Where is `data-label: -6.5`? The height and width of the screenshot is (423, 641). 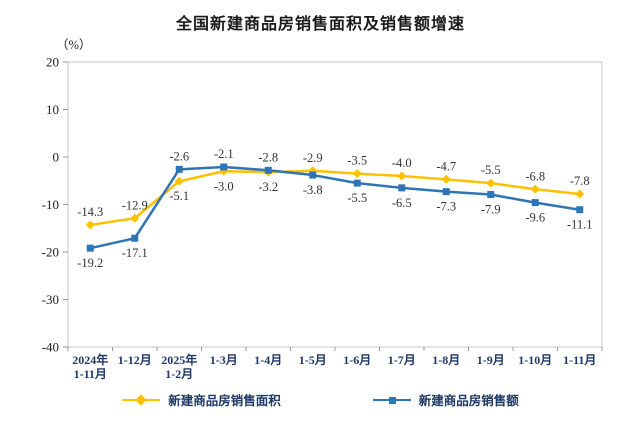
data-label: -6.5 is located at coordinates (402, 203).